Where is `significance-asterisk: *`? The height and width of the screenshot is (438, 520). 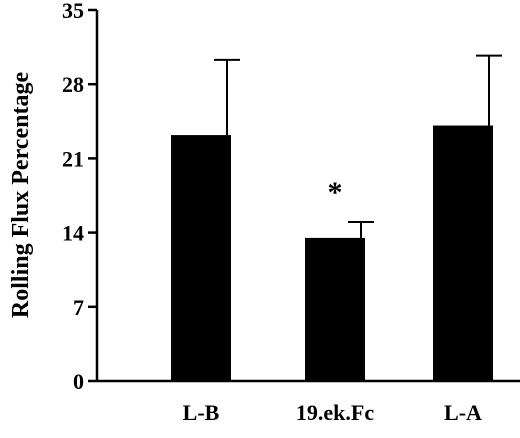
significance-asterisk: * is located at coordinates (335, 192).